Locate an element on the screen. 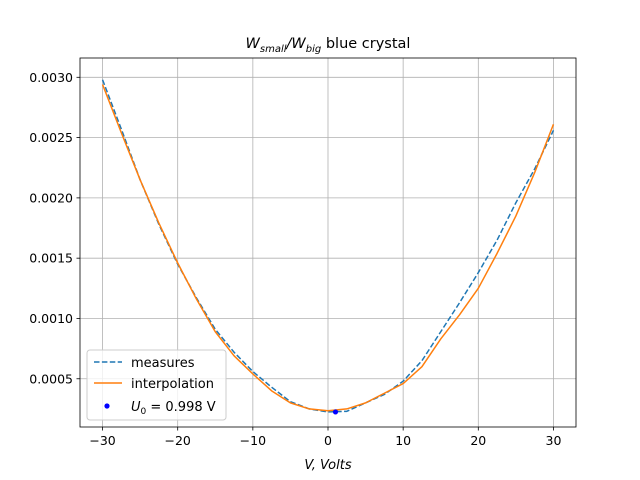  title-rest: blue crystal is located at coordinates (365, 44).